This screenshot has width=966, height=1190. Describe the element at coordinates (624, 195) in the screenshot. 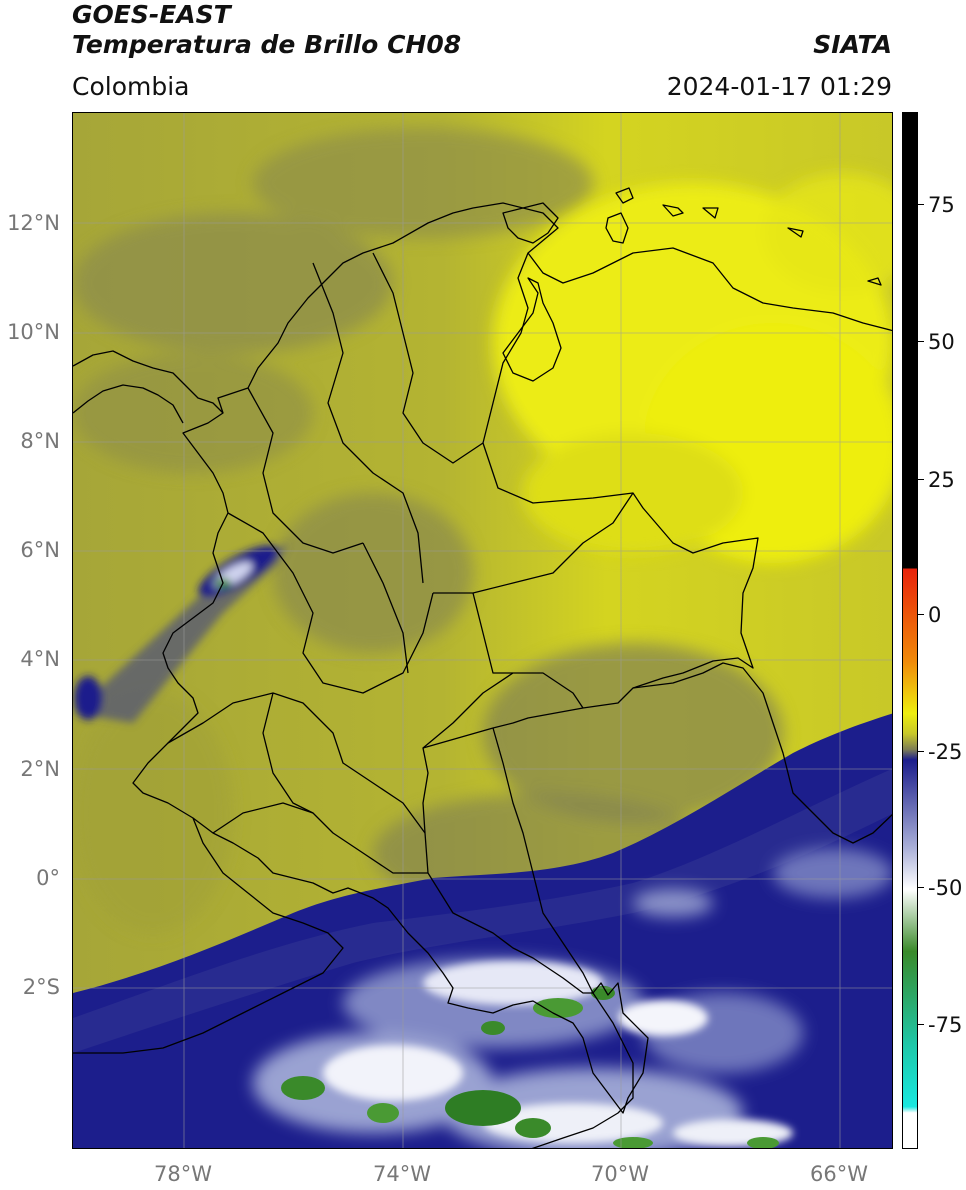

I see `aruba-curacao` at that location.